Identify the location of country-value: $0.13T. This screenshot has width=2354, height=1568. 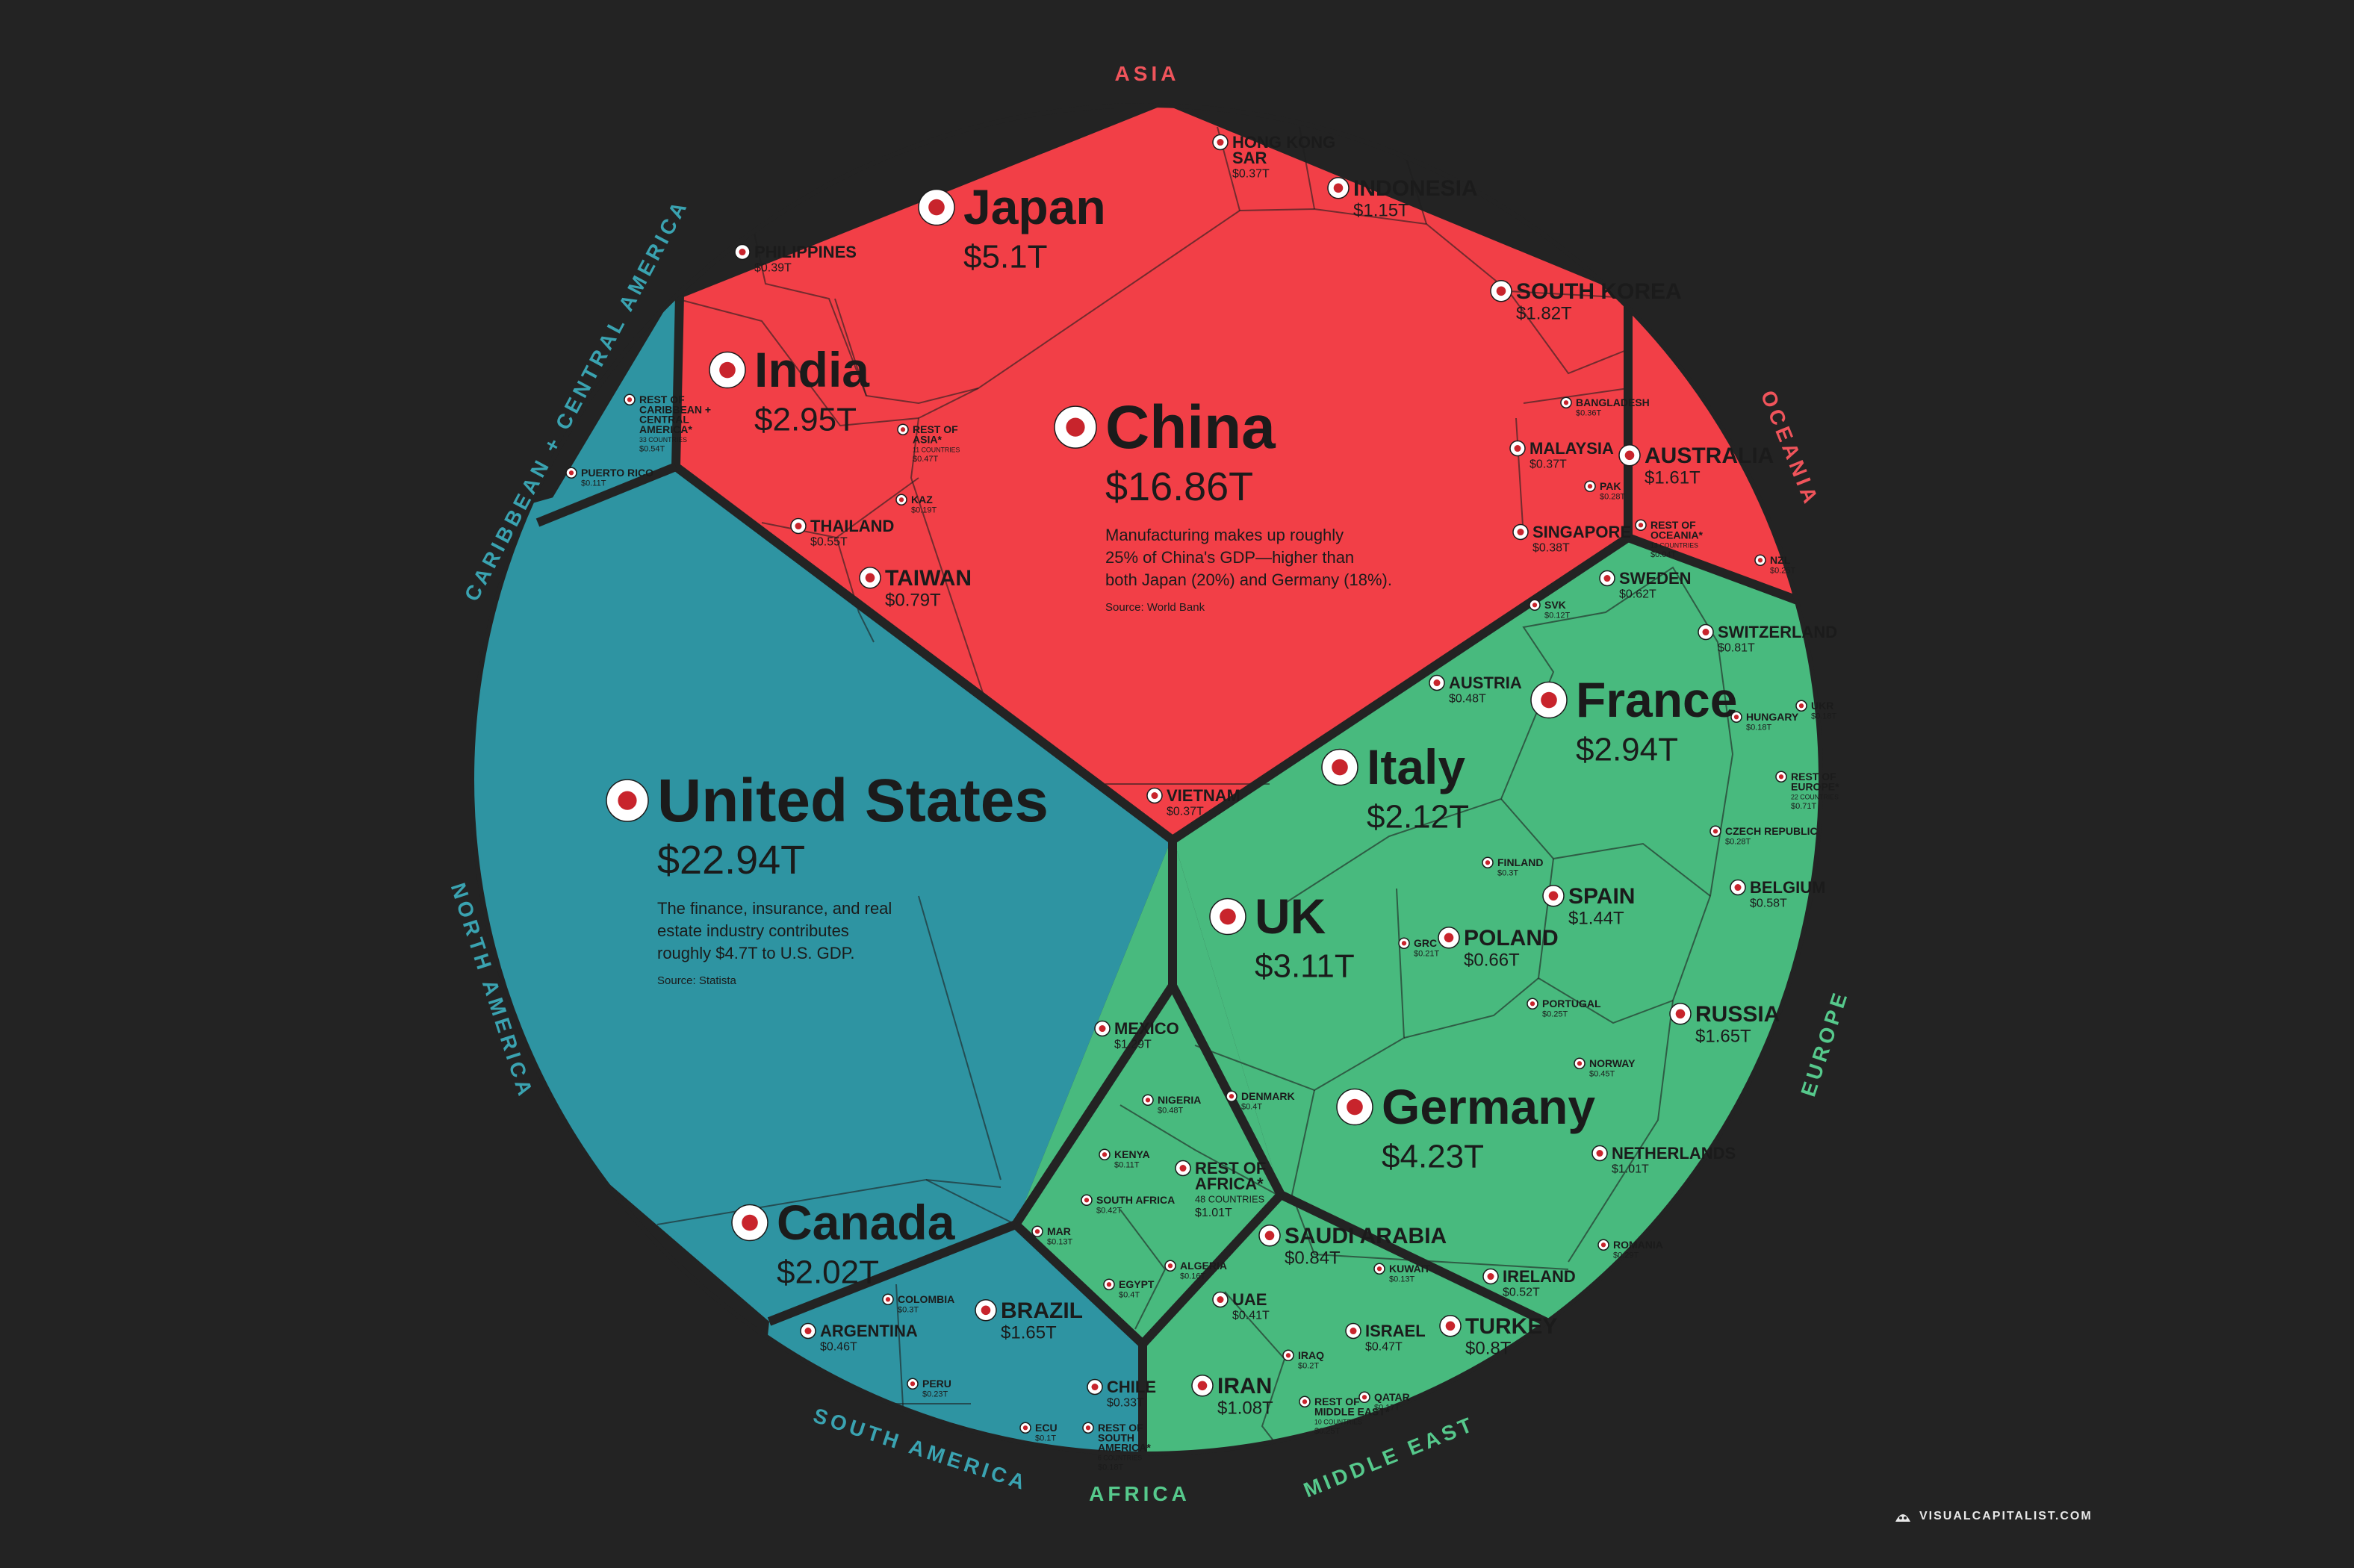
(1402, 1279).